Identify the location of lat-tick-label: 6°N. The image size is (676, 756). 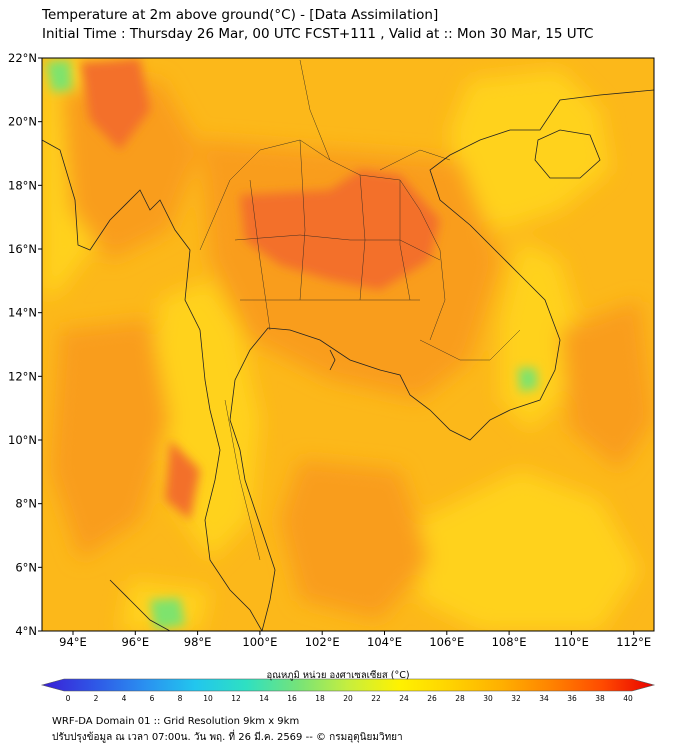
(26, 567).